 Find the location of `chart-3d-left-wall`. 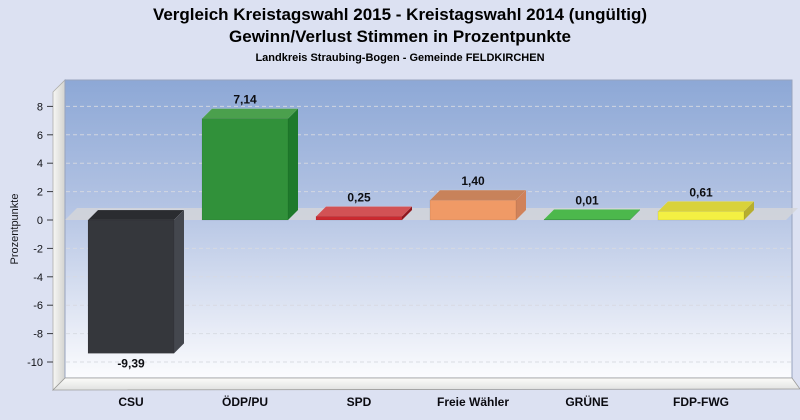

chart-3d-left-wall is located at coordinates (59, 235).